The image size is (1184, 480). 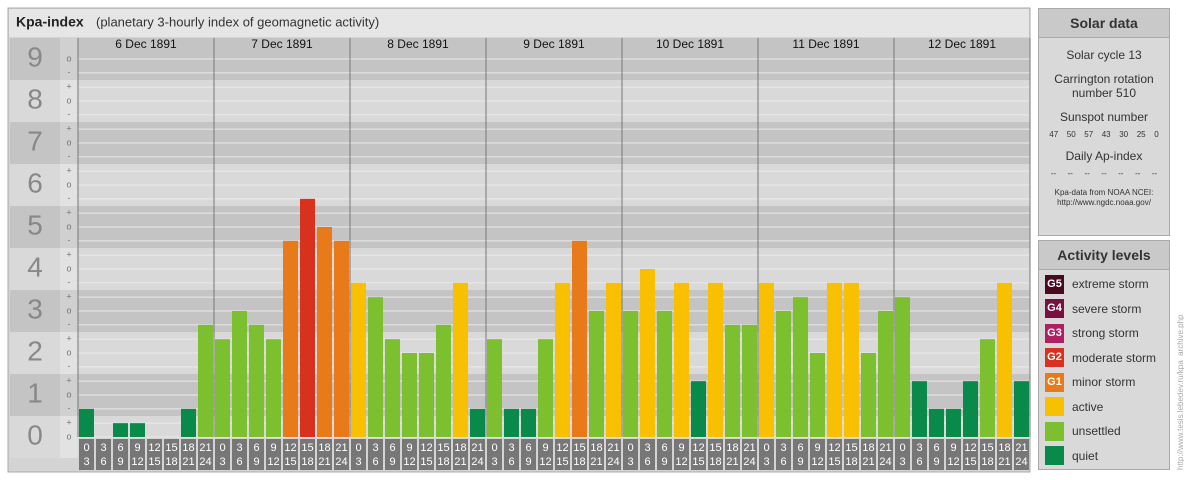 I want to click on legend-title: Activity levels, so click(x=1104, y=255).